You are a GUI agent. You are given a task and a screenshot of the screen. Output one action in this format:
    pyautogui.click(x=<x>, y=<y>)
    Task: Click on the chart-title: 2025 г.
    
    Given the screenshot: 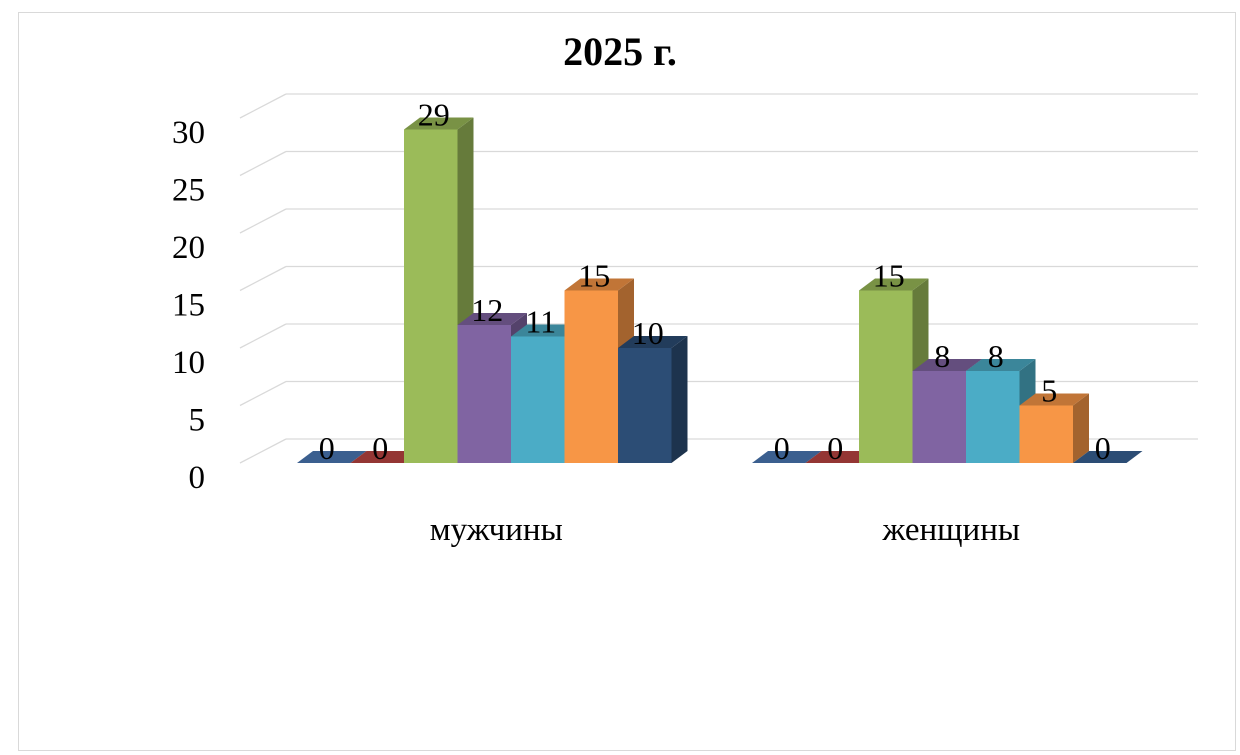 What is the action you would take?
    pyautogui.click(x=620, y=51)
    